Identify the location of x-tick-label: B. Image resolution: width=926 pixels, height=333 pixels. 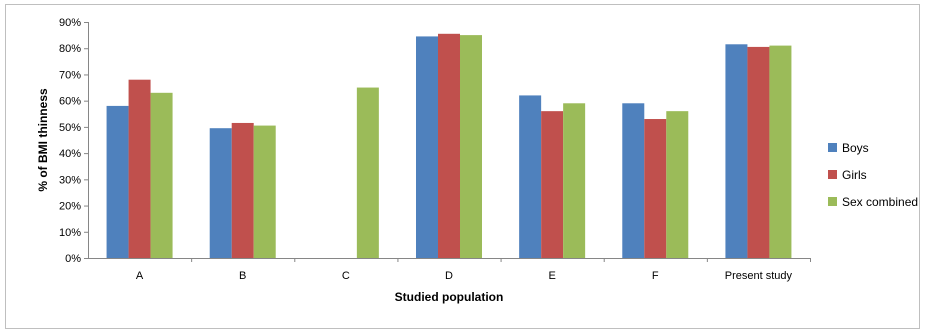
(242, 276).